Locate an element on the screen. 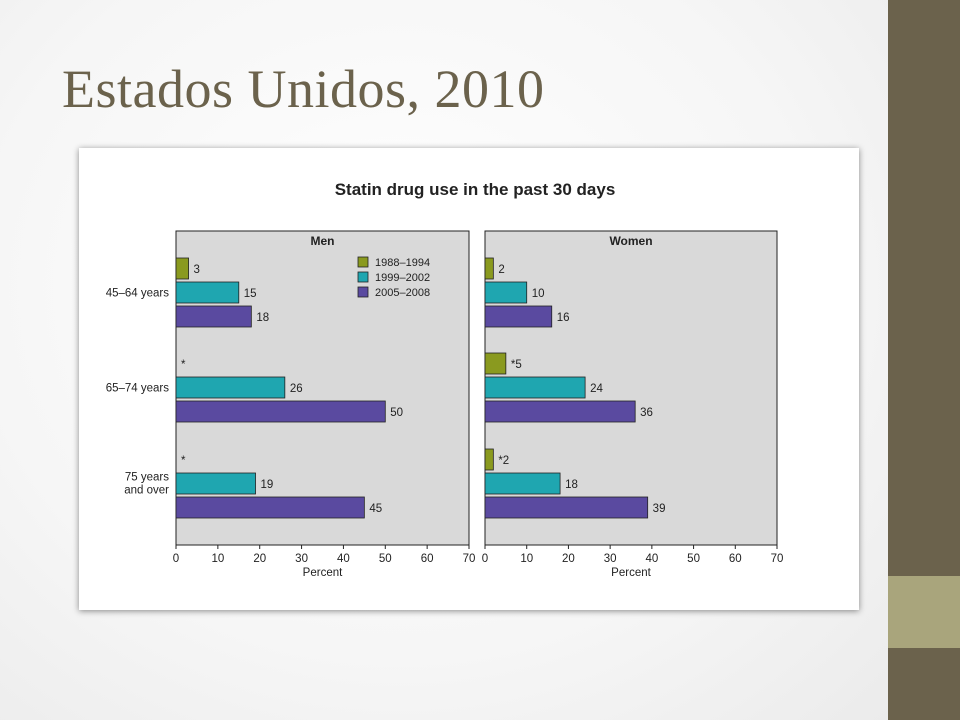 This screenshot has height=720, width=960. data-label: 45 is located at coordinates (375, 509).